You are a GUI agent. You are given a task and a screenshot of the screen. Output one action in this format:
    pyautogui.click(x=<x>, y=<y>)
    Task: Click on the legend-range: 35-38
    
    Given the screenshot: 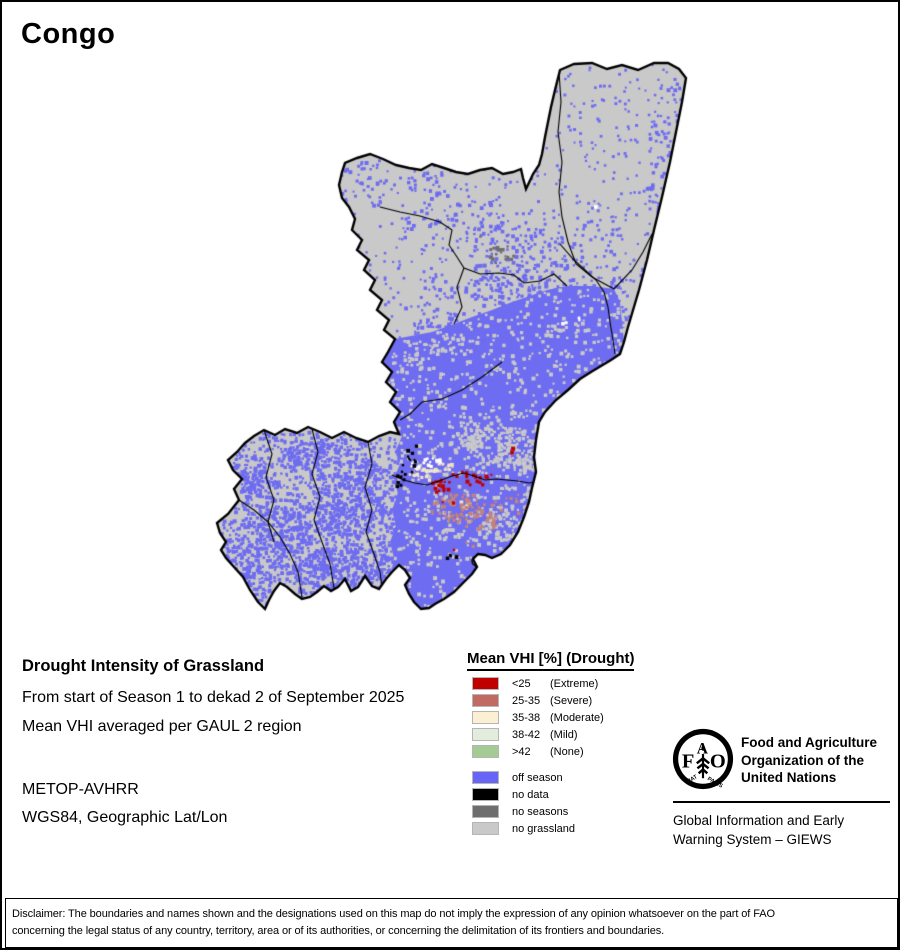 What is the action you would take?
    pyautogui.click(x=526, y=717)
    